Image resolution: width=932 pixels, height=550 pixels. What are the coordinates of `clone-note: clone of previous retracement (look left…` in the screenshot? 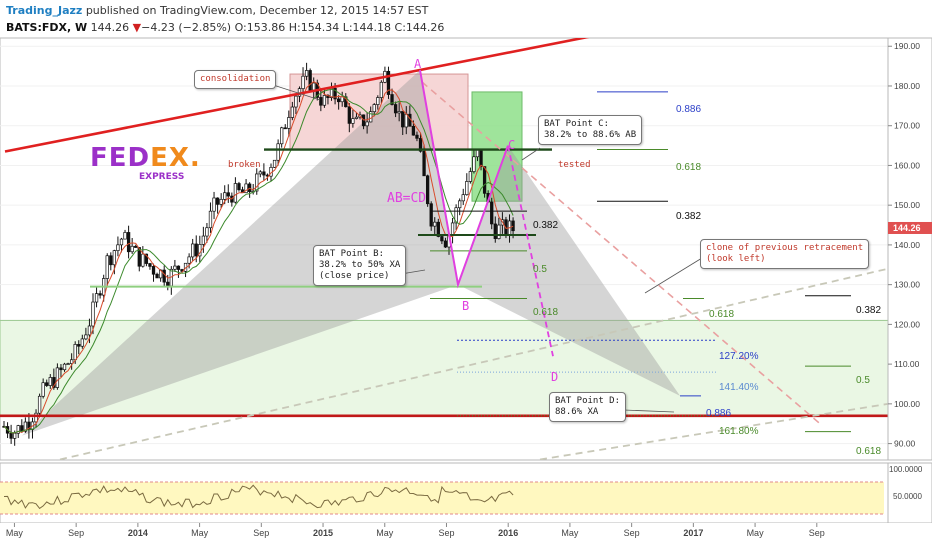 It's located at (785, 254).